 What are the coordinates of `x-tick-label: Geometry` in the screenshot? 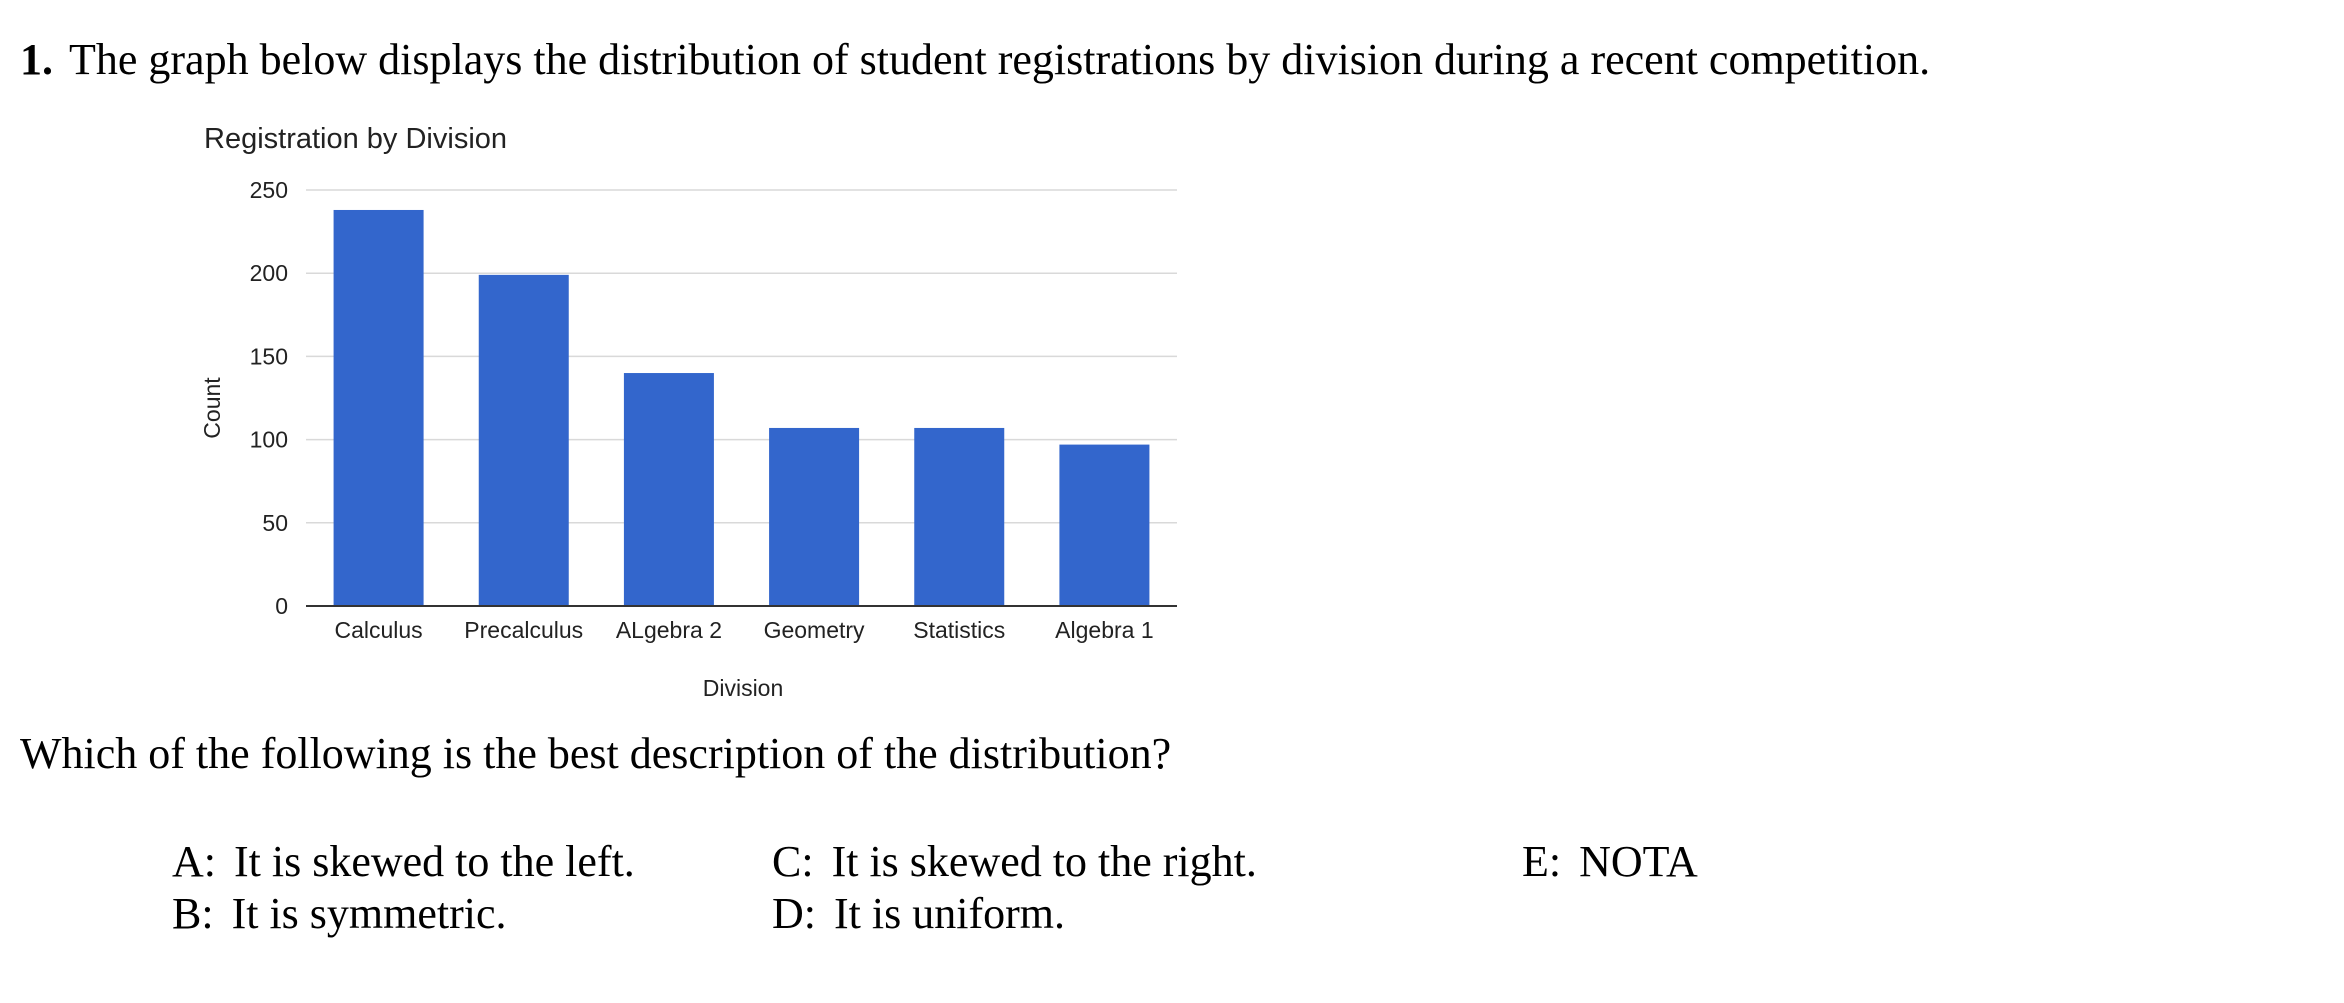 It's located at (814, 630).